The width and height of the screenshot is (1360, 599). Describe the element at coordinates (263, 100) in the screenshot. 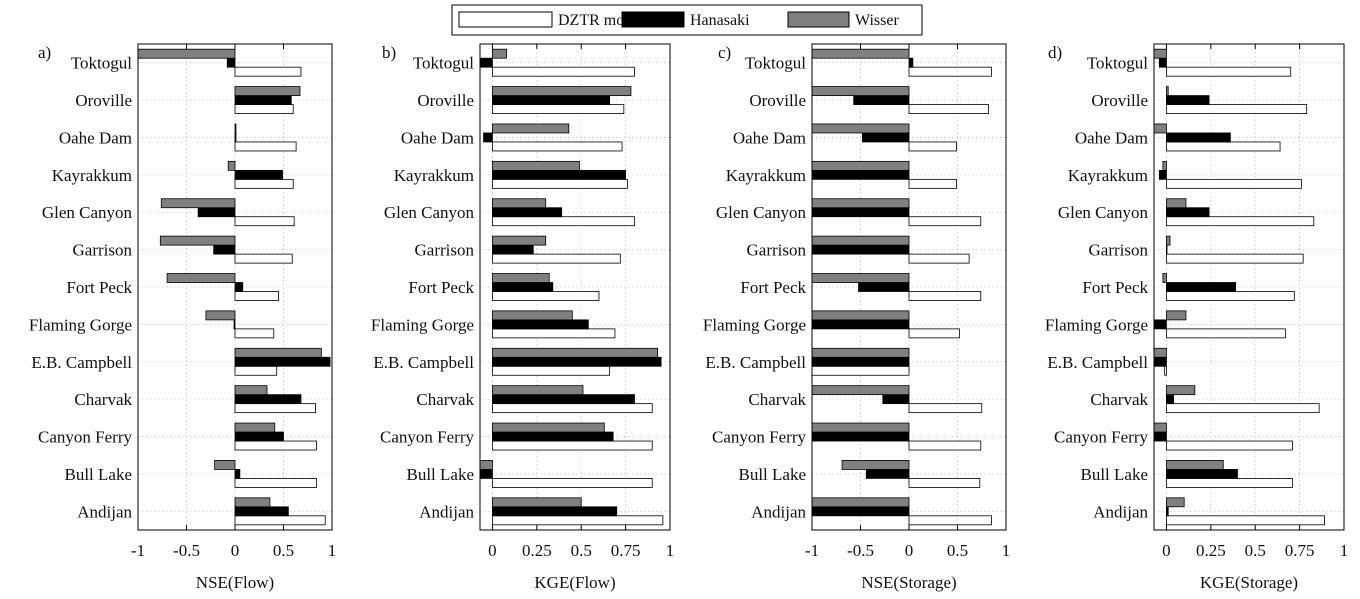

I see `bar-hanasaki-oroville` at that location.